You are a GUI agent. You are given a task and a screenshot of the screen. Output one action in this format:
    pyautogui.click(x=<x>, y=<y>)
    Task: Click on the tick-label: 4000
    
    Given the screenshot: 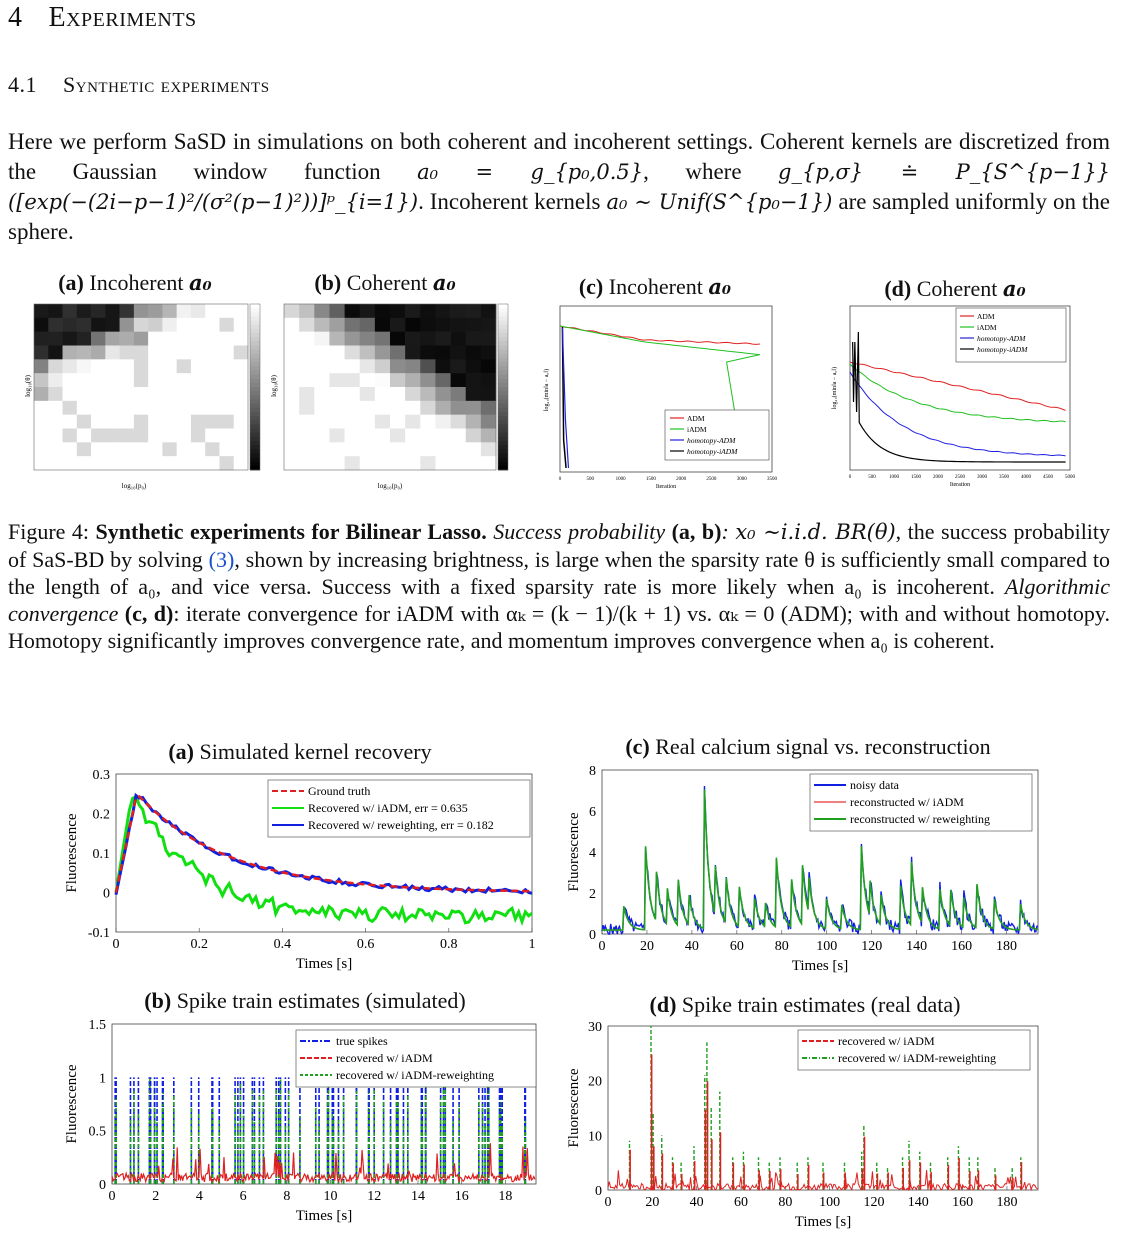 What is the action you would take?
    pyautogui.click(x=1026, y=477)
    